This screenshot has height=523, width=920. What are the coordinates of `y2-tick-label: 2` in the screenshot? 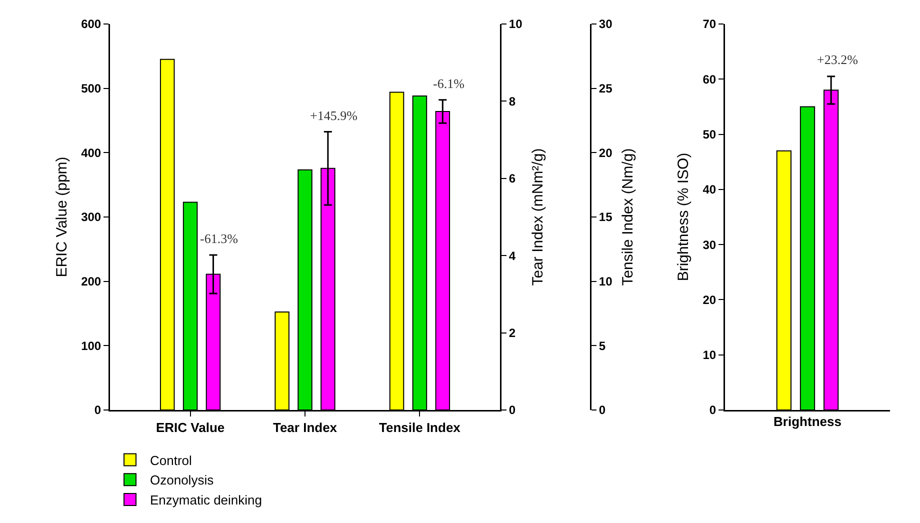 It's located at (512, 333).